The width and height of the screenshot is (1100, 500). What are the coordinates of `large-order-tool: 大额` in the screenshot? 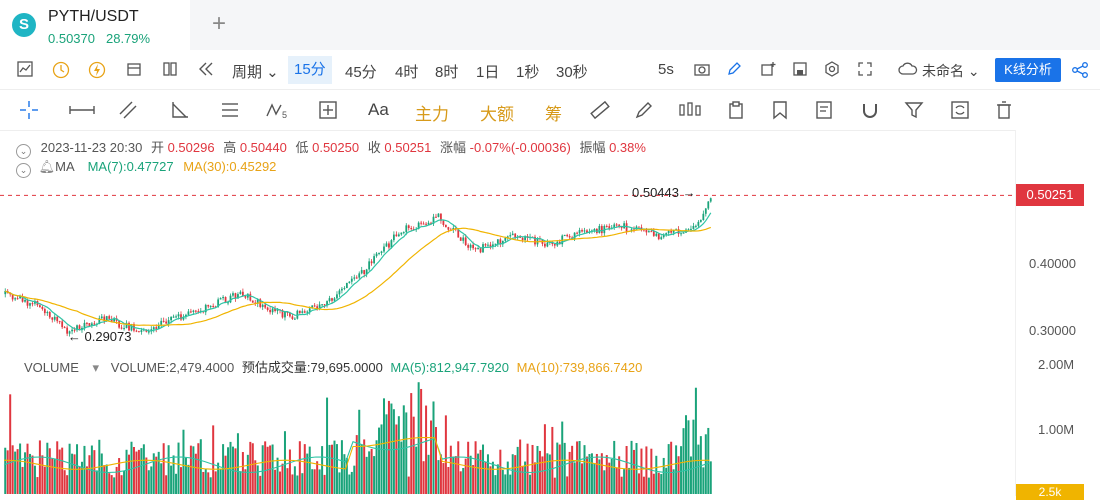 It's located at (497, 114).